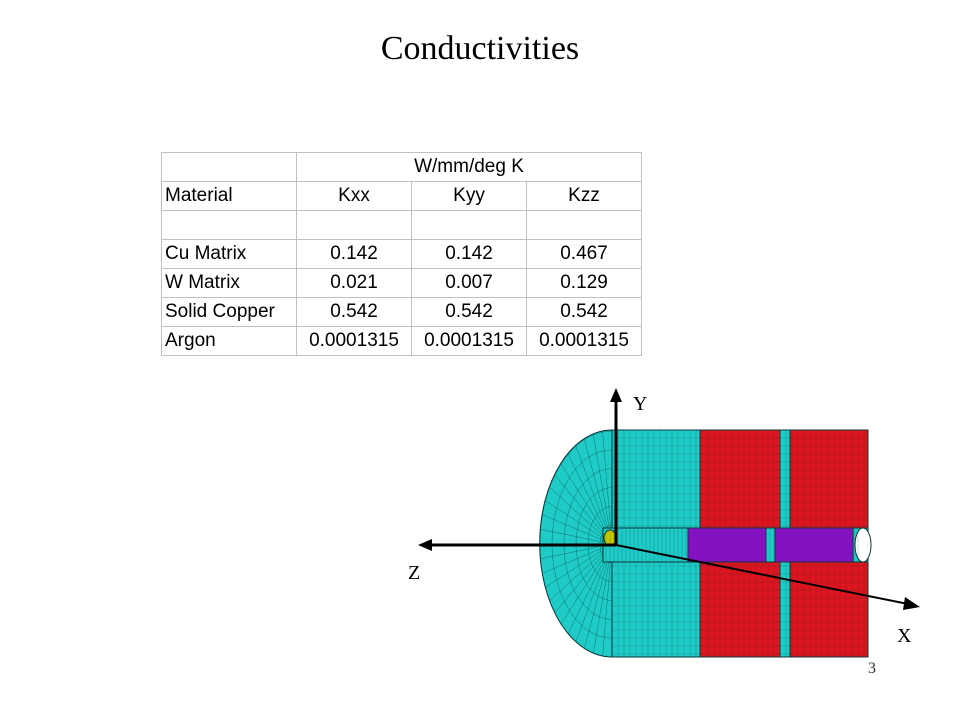 The image size is (960, 720). I want to click on table-header-row: Material Kxx Kyy Kzz, so click(401, 196).